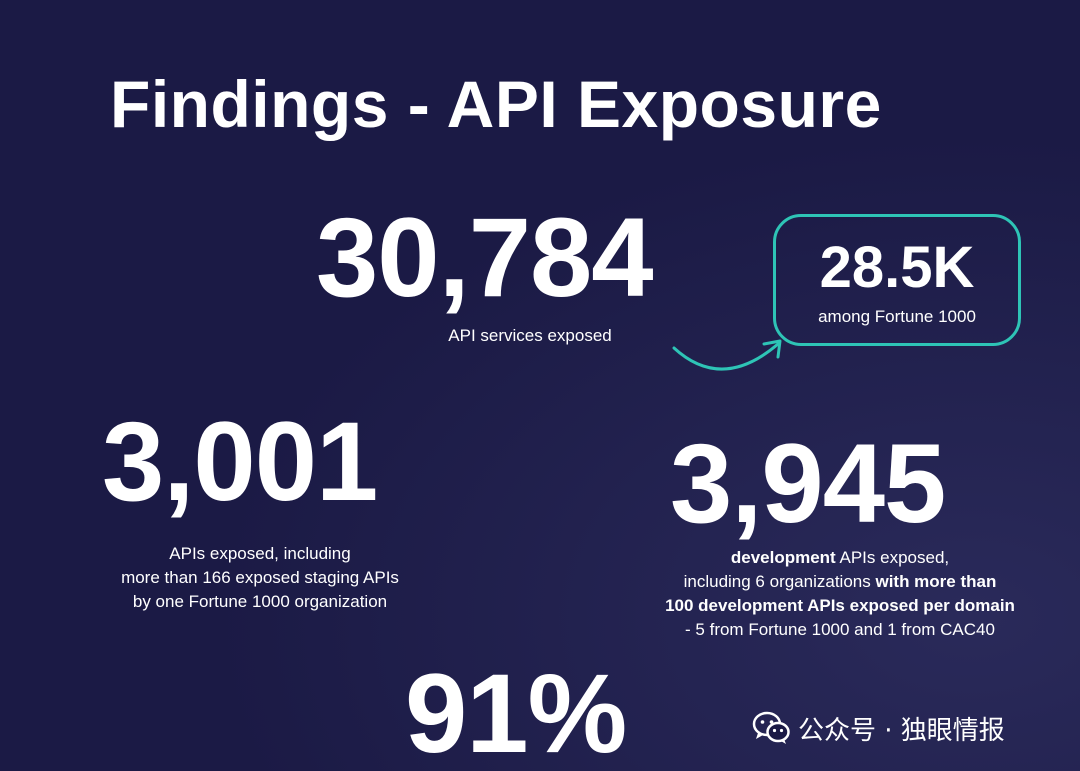 The width and height of the screenshot is (1080, 771). Describe the element at coordinates (897, 267) in the screenshot. I see `fortune-callout-value: 28.5K` at that location.